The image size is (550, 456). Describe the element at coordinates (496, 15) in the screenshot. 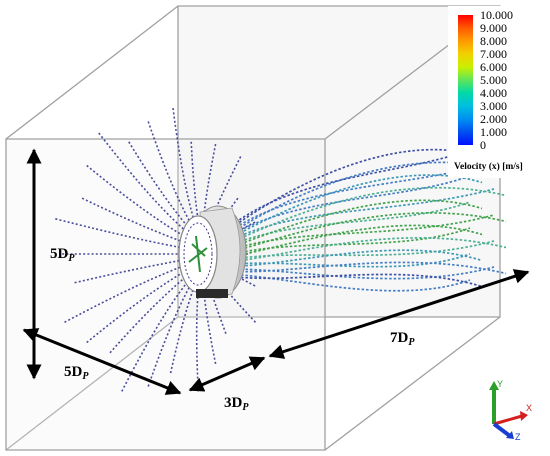

I see `legend-label: 10.000` at that location.